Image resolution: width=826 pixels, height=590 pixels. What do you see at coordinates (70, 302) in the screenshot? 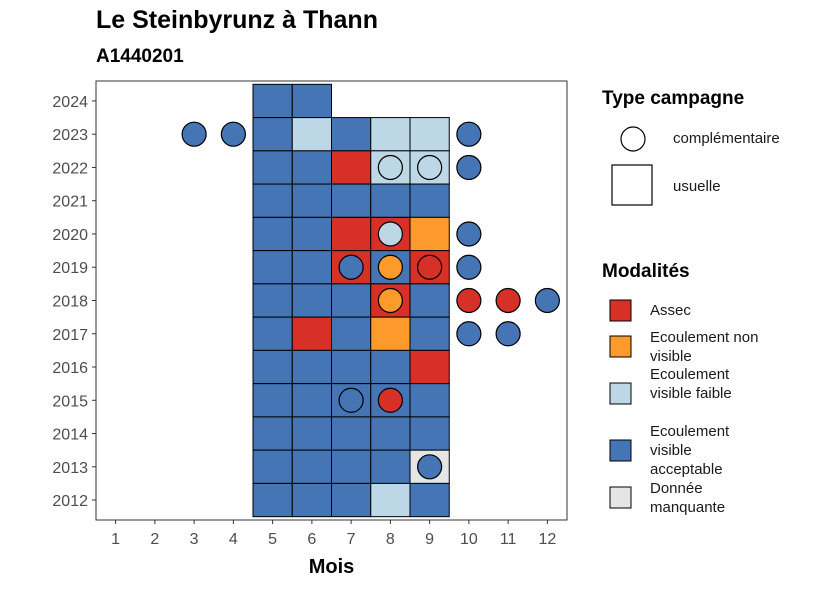
I see `y-tick-label: 2018` at bounding box center [70, 302].